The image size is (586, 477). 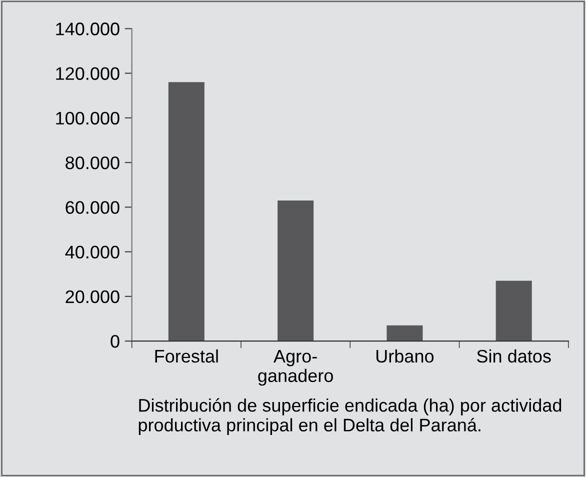 I want to click on y-tick-label: 80.000, so click(x=93, y=163).